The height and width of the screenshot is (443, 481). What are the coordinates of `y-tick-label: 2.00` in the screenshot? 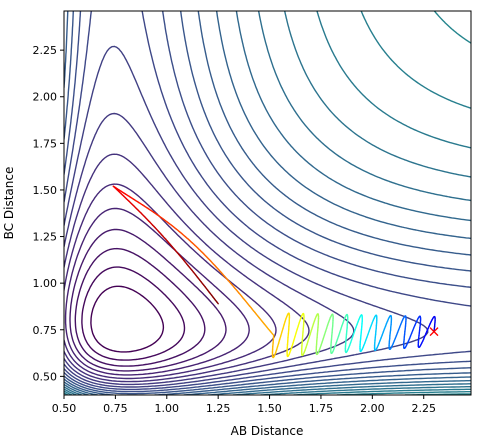 It's located at (45, 97).